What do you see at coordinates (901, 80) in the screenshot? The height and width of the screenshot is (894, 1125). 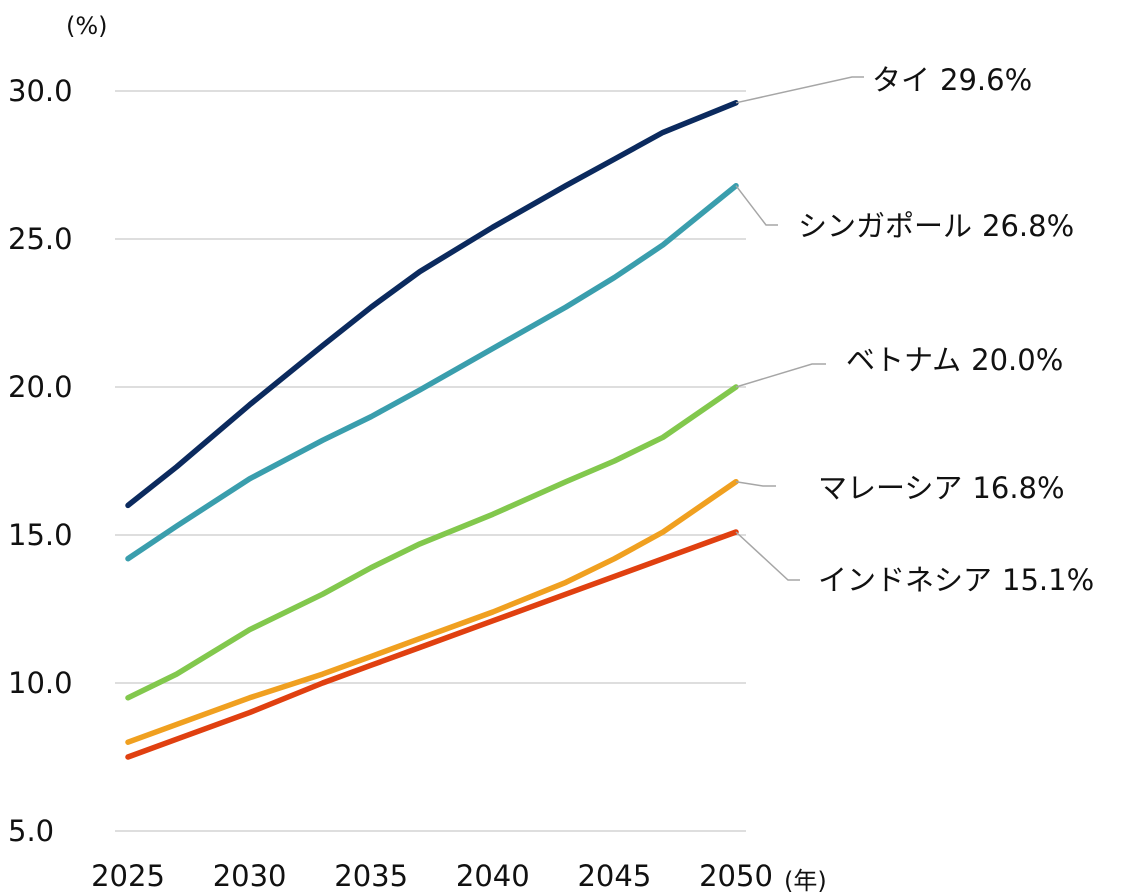 I see `series-name-0: タイ` at bounding box center [901, 80].